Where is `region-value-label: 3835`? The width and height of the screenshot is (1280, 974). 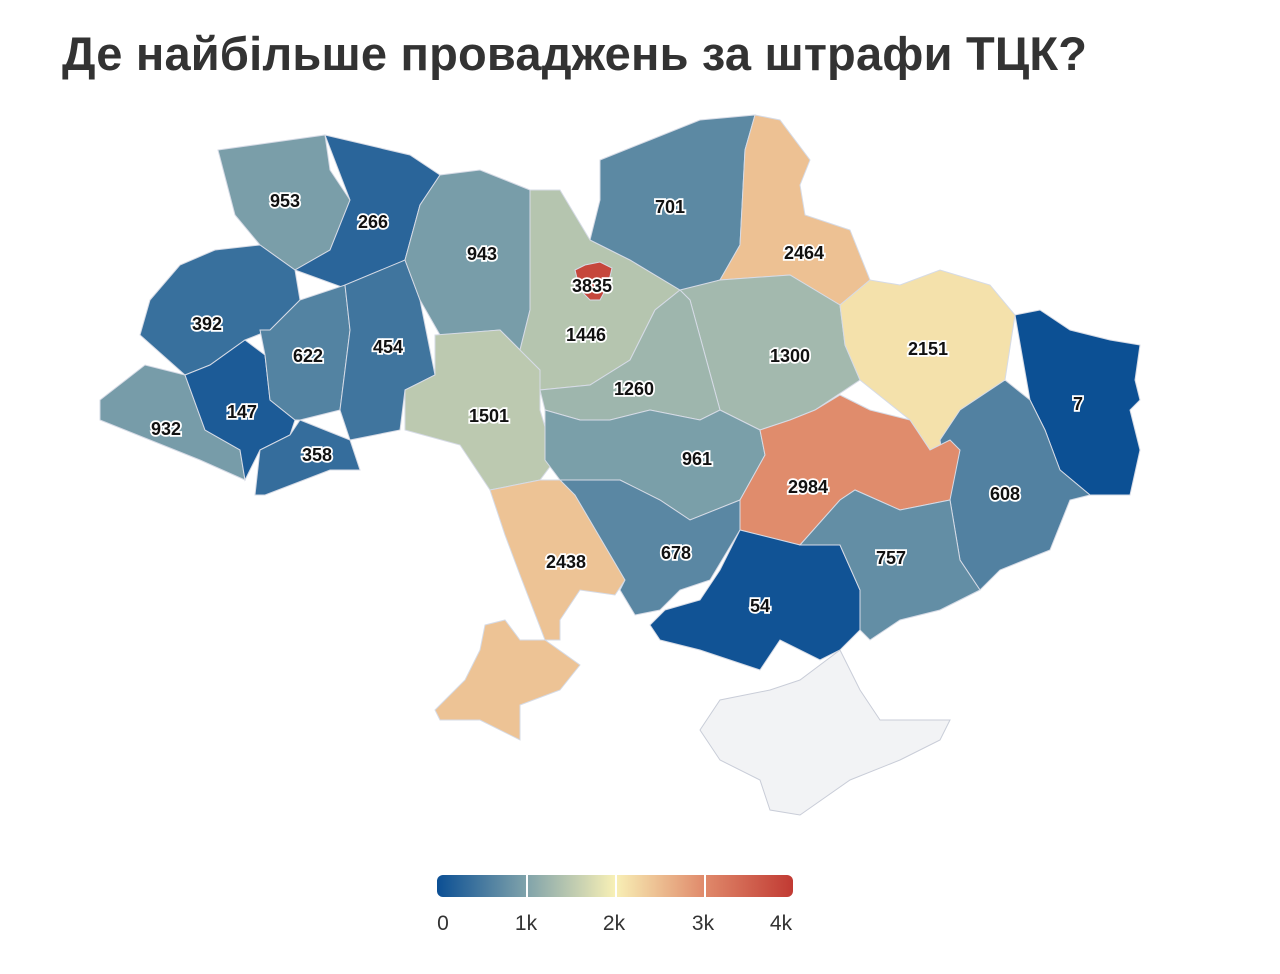
region-value-label: 3835 is located at coordinates (592, 286).